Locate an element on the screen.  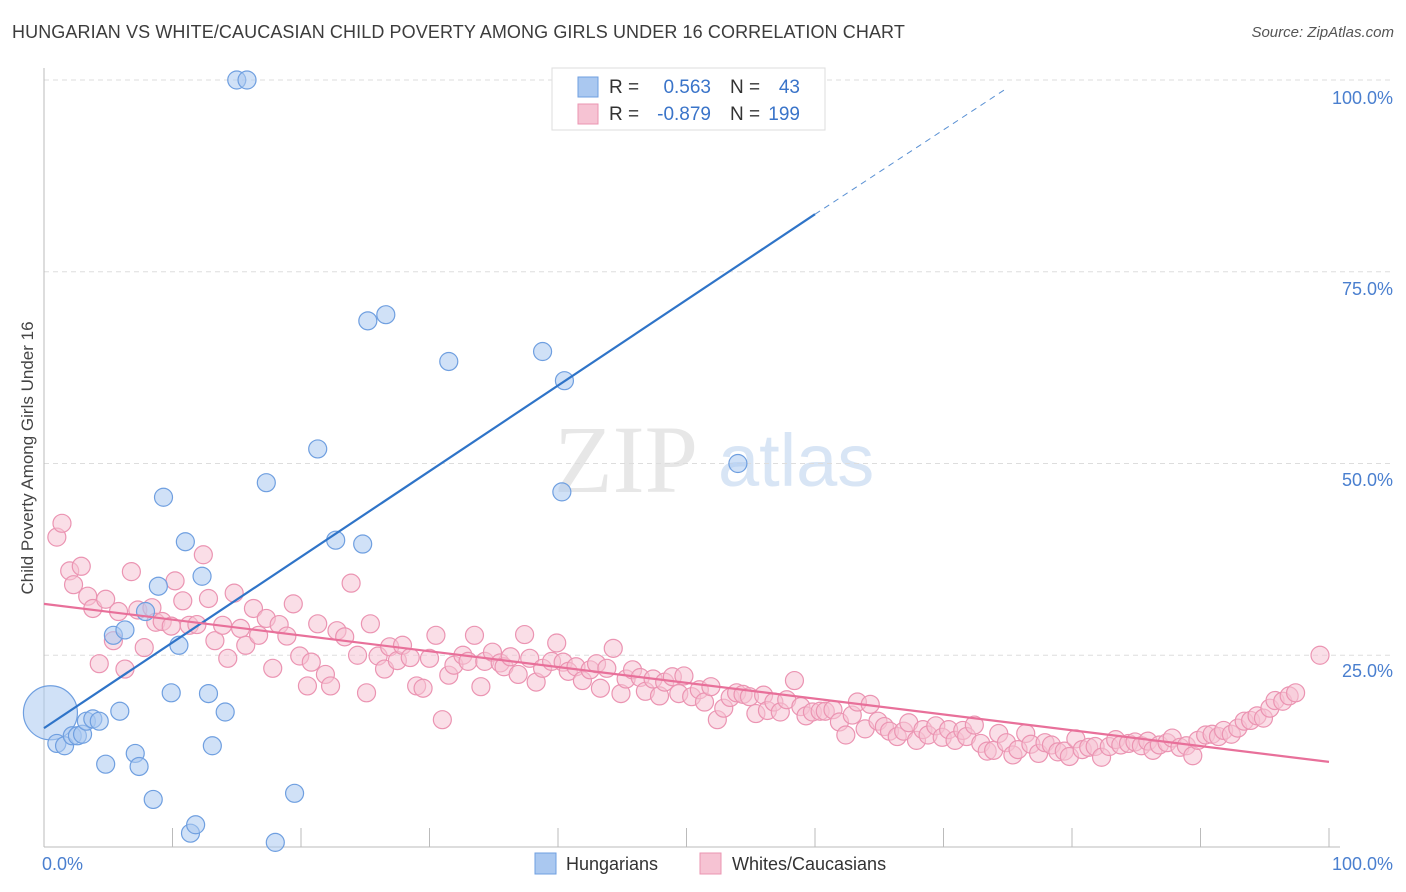
y-axis-label: Child Poverty Among Girls Under 16 is located at coordinates (27, 457).